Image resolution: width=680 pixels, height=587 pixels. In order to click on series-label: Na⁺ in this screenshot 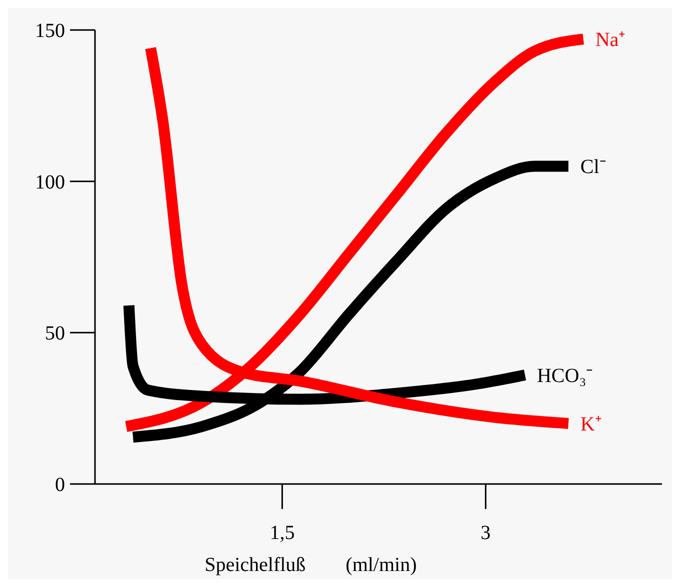, I will do `click(610, 40)`.